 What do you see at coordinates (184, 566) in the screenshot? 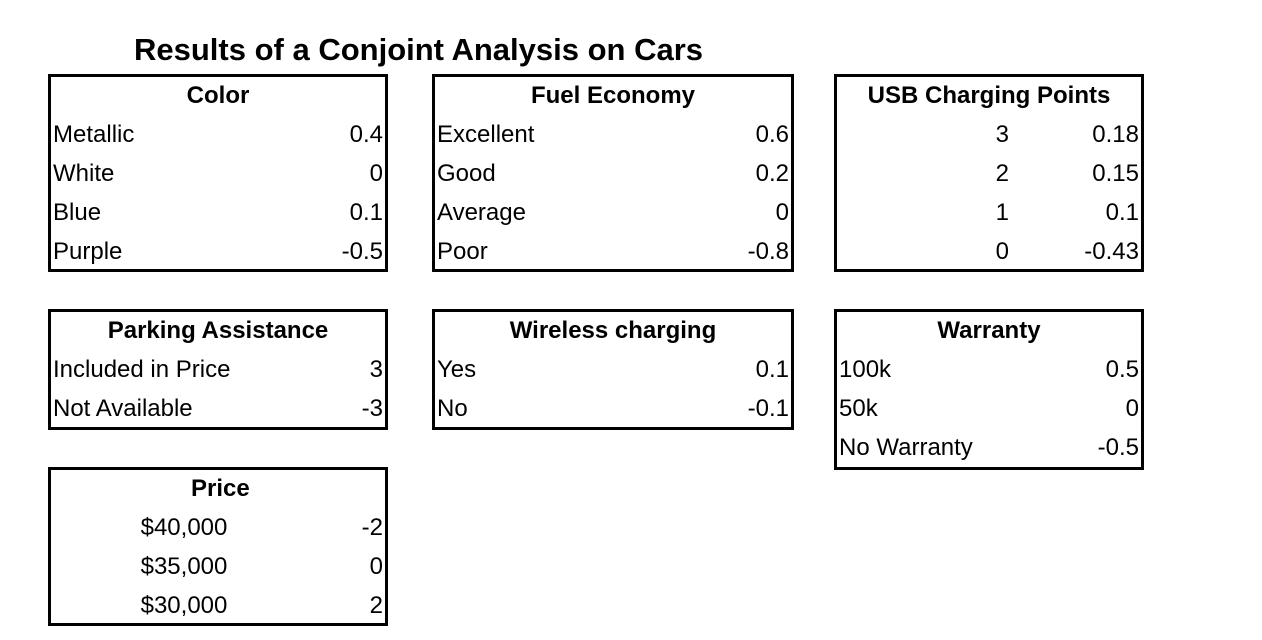
I see `row-label: $35,000` at bounding box center [184, 566].